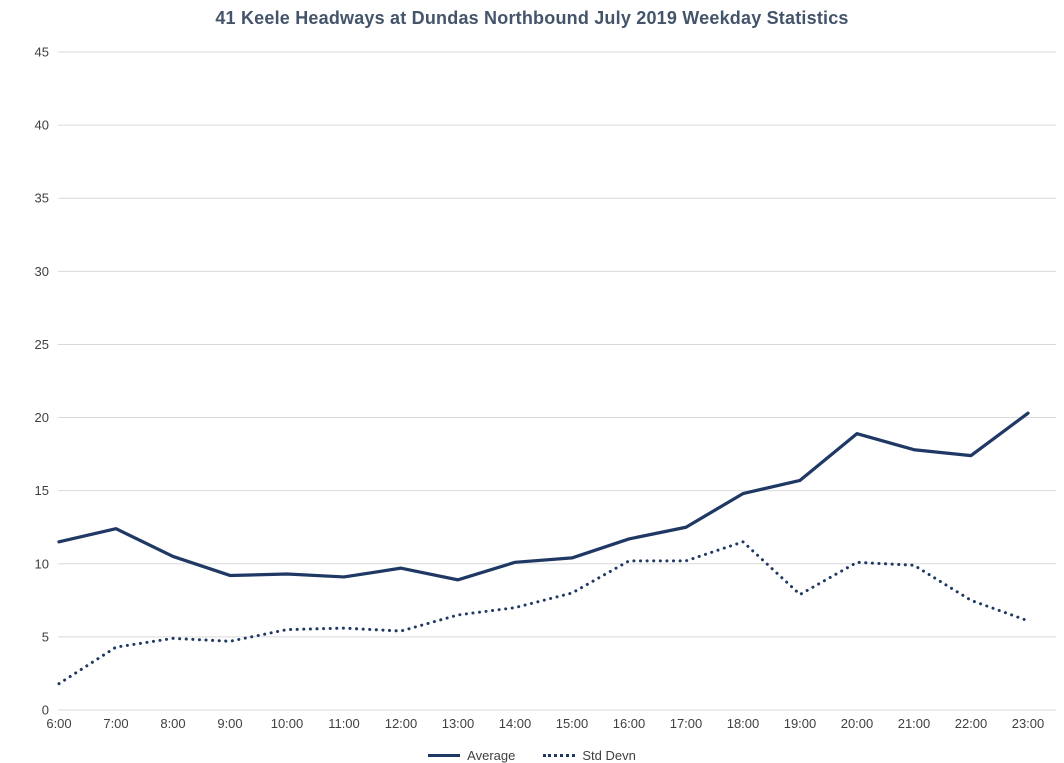 The image size is (1064, 763). I want to click on x-tick-label: 17:00, so click(686, 723).